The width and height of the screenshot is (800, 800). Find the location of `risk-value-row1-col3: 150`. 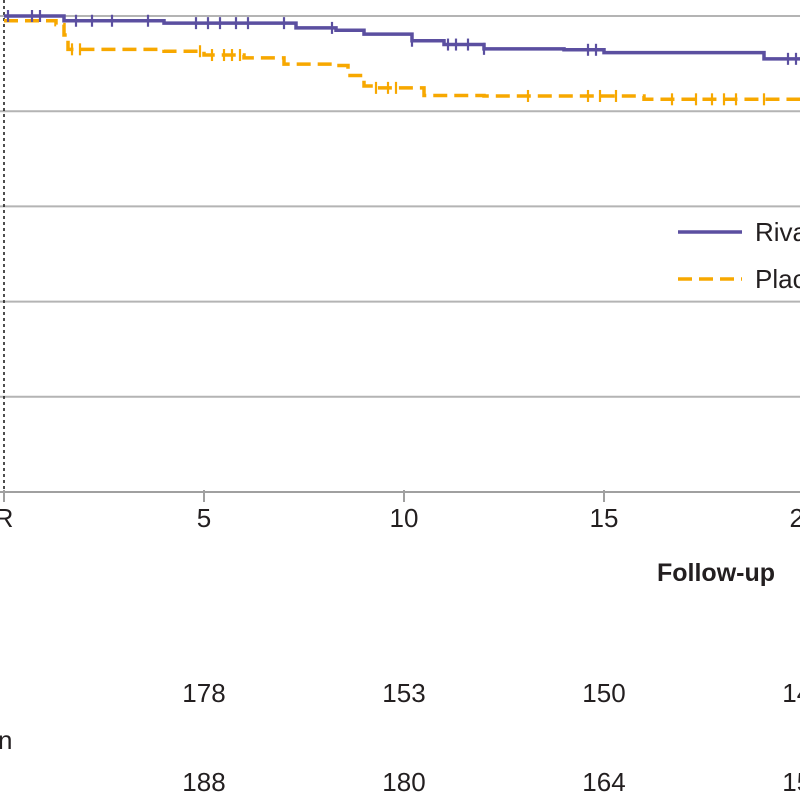

risk-value-row1-col3: 150 is located at coordinates (603, 693).